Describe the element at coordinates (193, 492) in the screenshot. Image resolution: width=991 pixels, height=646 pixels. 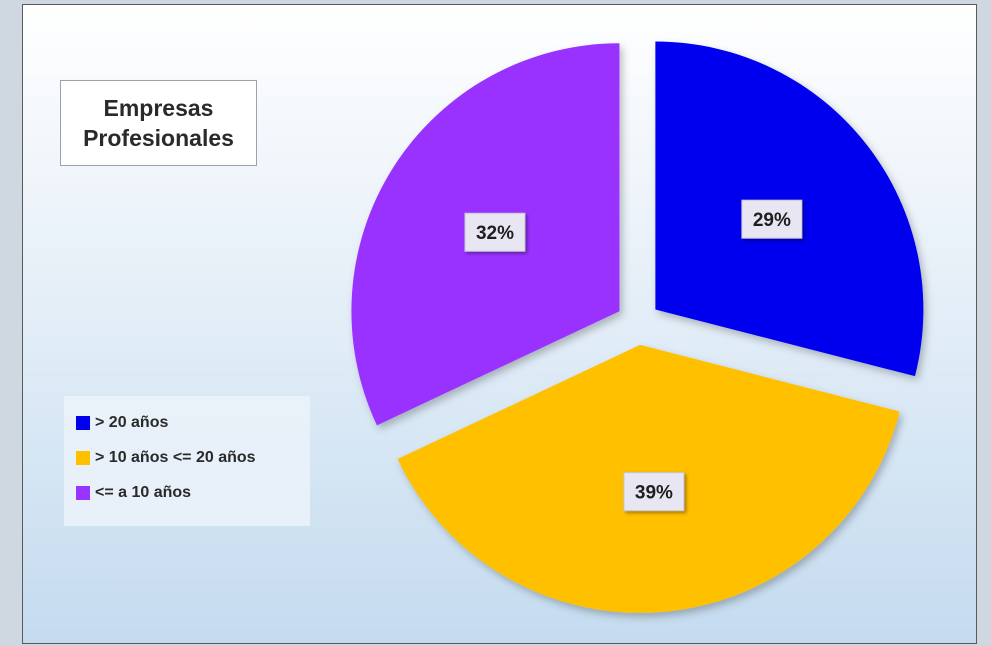
I see `legend-item-upto-10: <= a 10 años` at that location.